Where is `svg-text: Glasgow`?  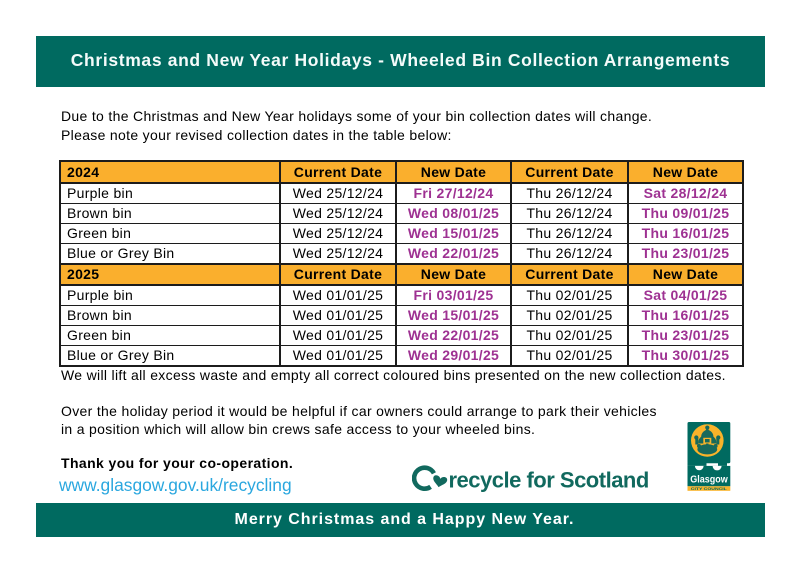
svg-text: Glasgow is located at coordinates (709, 480).